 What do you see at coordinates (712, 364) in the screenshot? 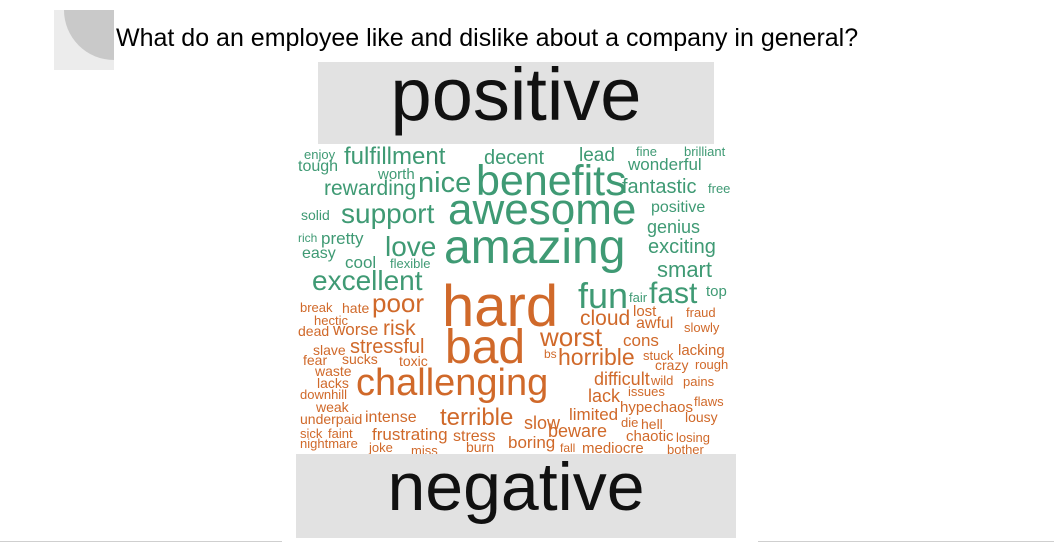
I see `negative-word-rough: rough` at bounding box center [712, 364].